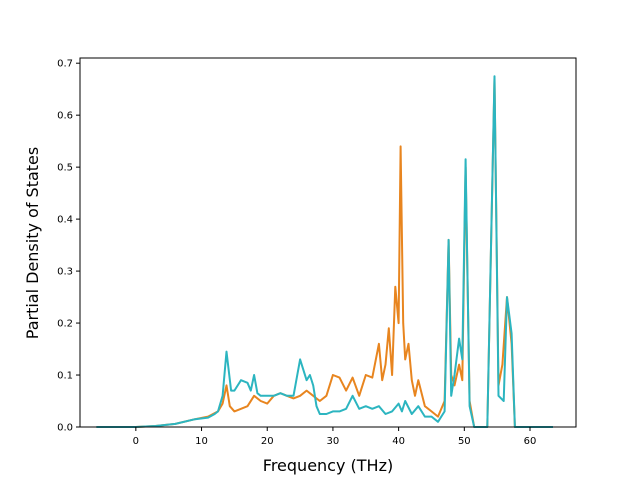 The width and height of the screenshot is (640, 480). What do you see at coordinates (65, 116) in the screenshot?
I see `y-tick-label: 0.6` at bounding box center [65, 116].